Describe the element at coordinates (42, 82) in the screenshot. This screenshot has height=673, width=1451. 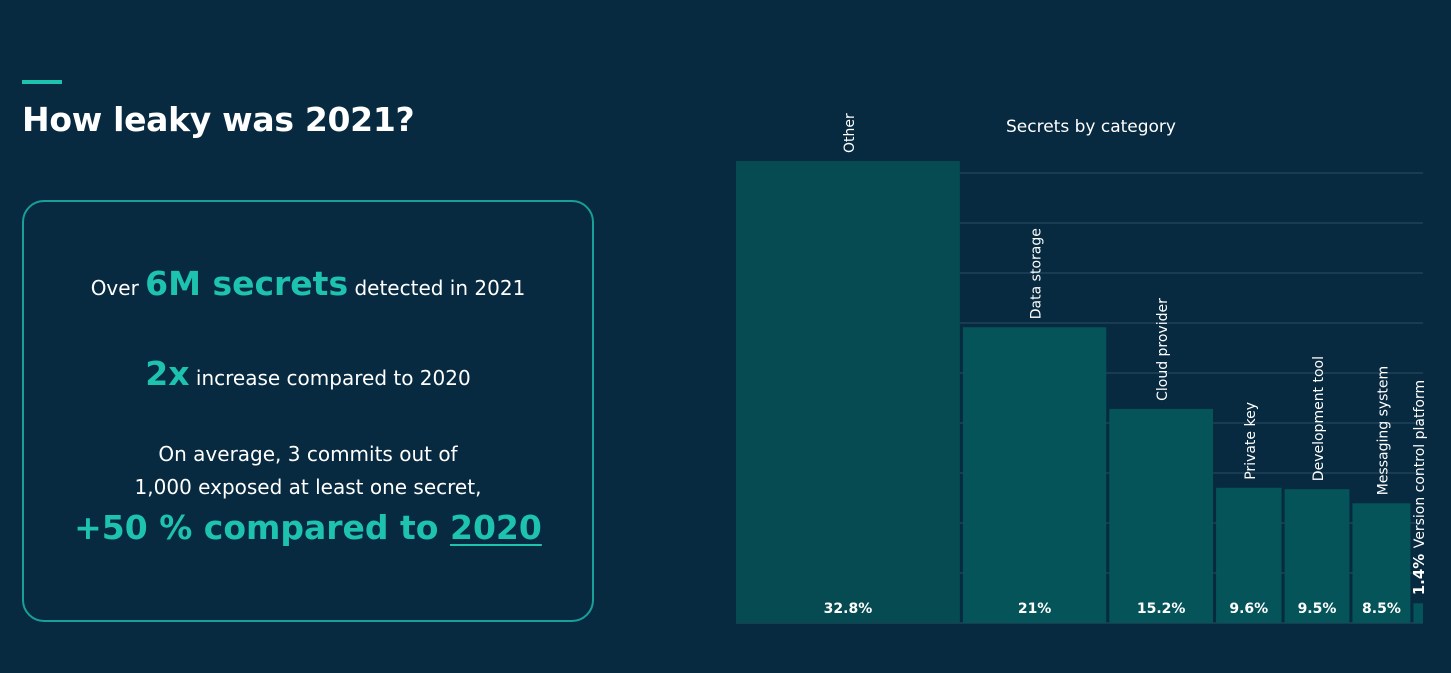
I see `title-accent-line` at that location.